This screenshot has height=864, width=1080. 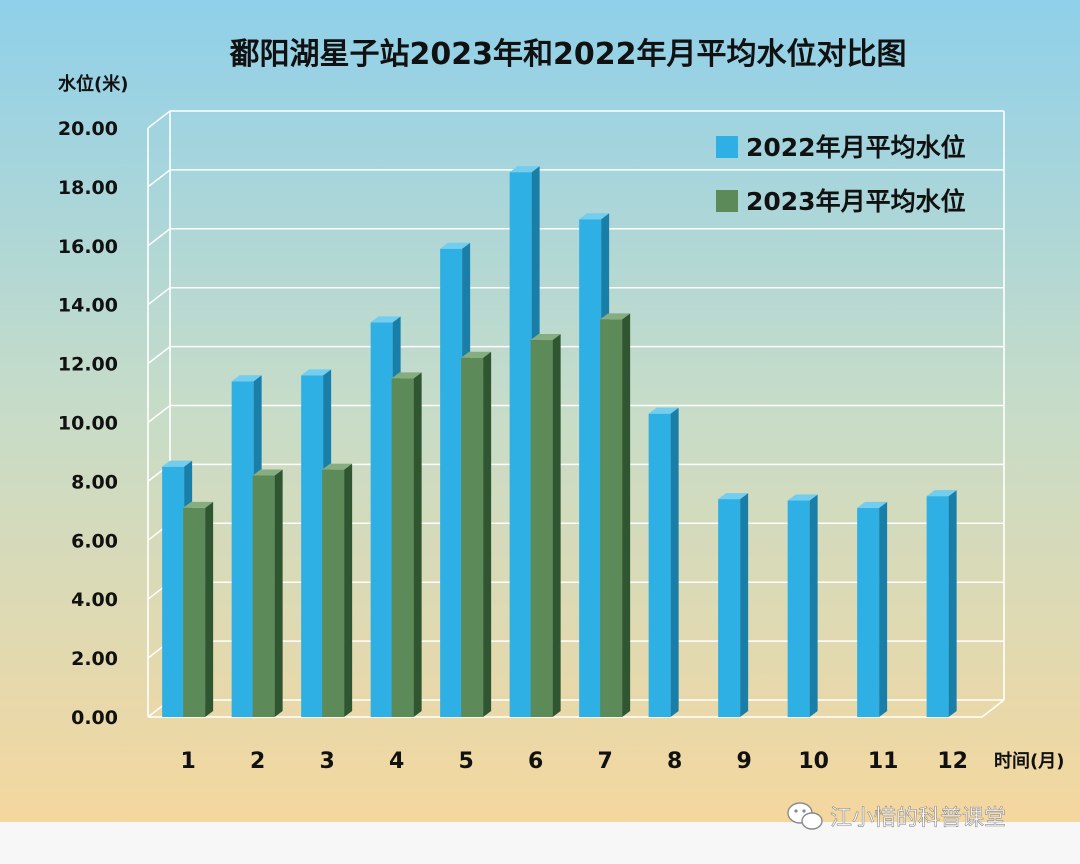 I want to click on chart-title: 鄱阳湖星子站2023年和2022年月平均水位对比图, so click(x=568, y=54).